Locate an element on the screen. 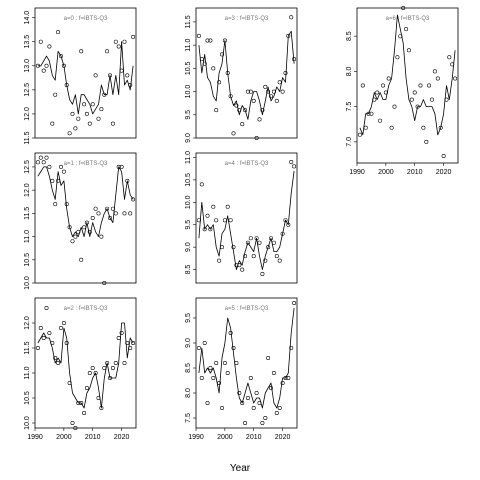 The image size is (480, 480). panel-0: a=0 : f=IBTS-Q3 11.5 12.0 12.5 13.0 13.5 14.0 is located at coordinates (80, 76).